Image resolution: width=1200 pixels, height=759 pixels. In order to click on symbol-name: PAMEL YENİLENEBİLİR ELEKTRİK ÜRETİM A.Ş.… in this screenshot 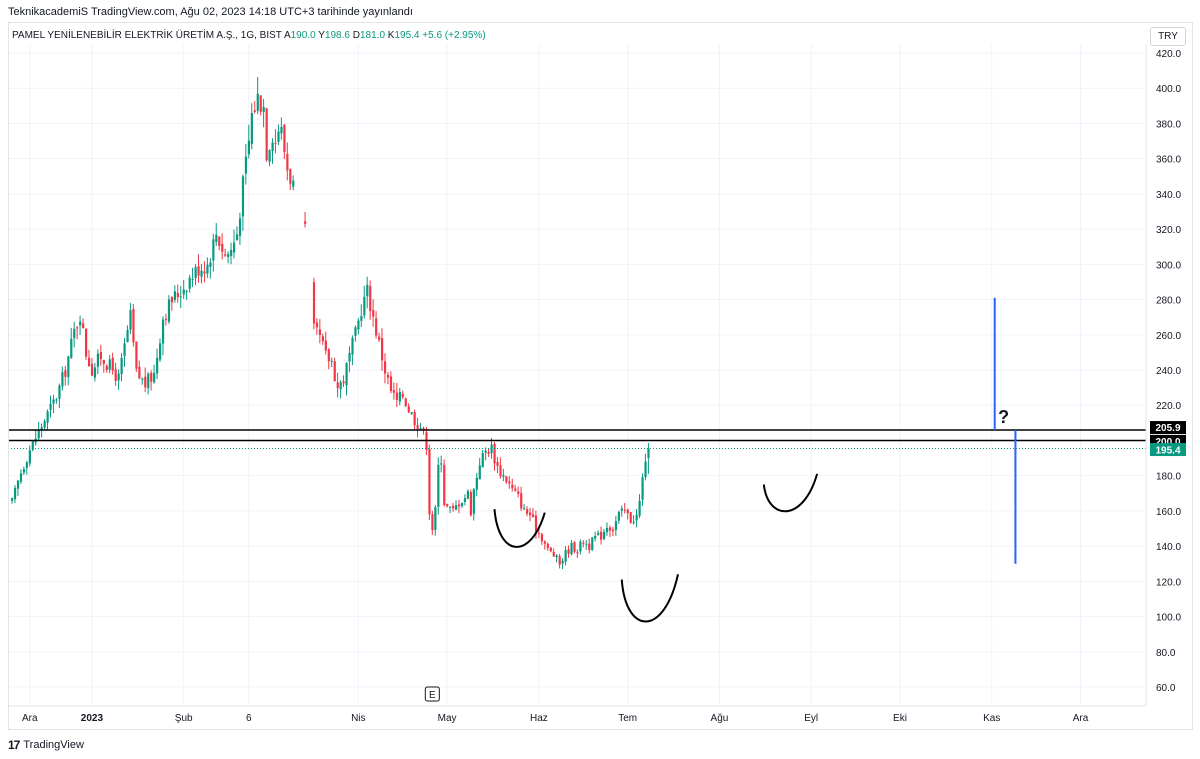, I will do `click(147, 35)`.